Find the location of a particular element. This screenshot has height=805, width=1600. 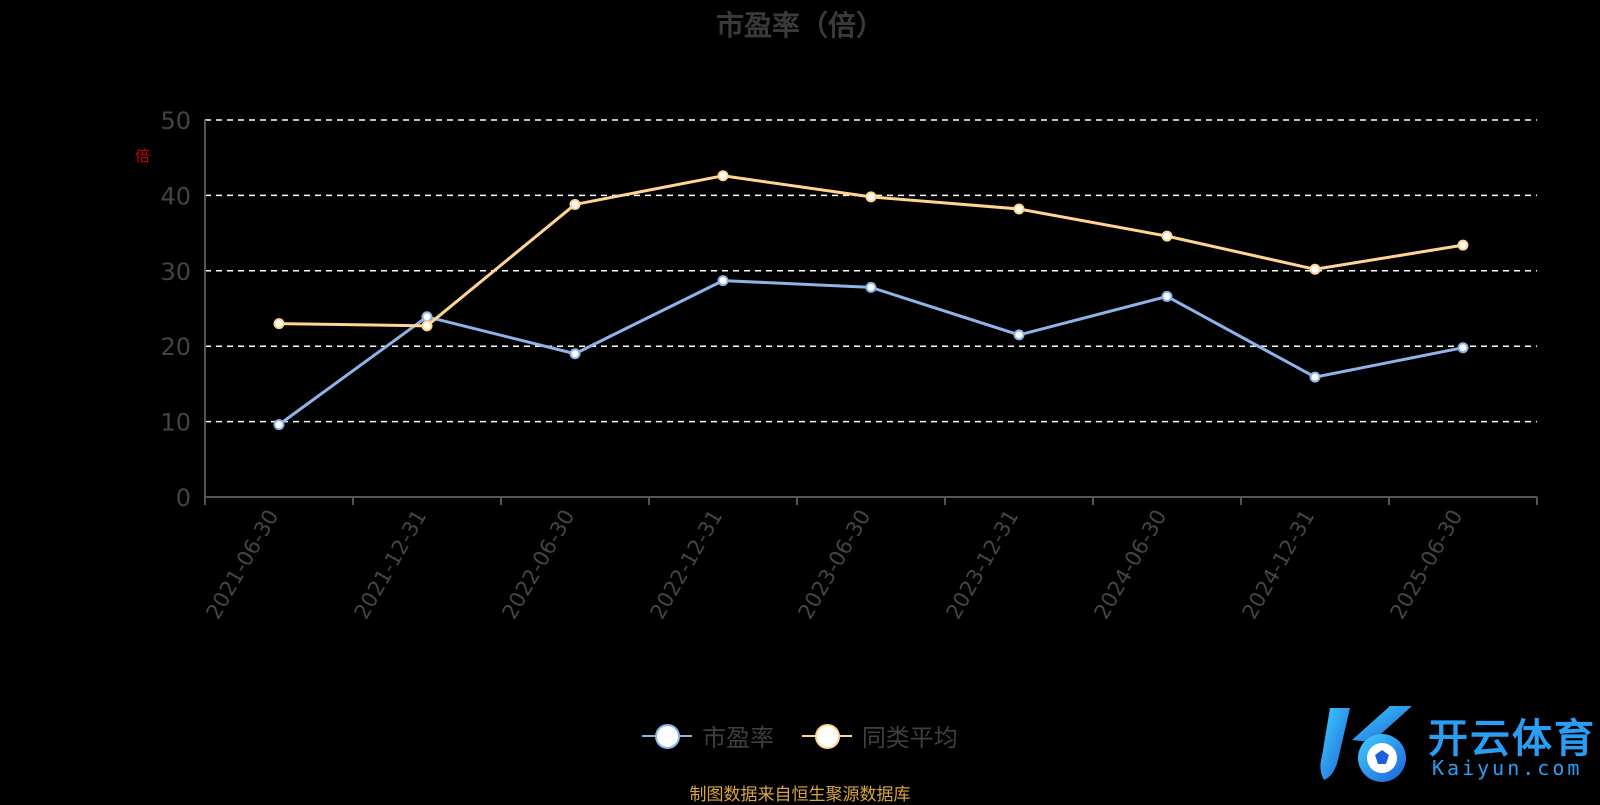

y-tick-label: 20 is located at coordinates (175, 347).